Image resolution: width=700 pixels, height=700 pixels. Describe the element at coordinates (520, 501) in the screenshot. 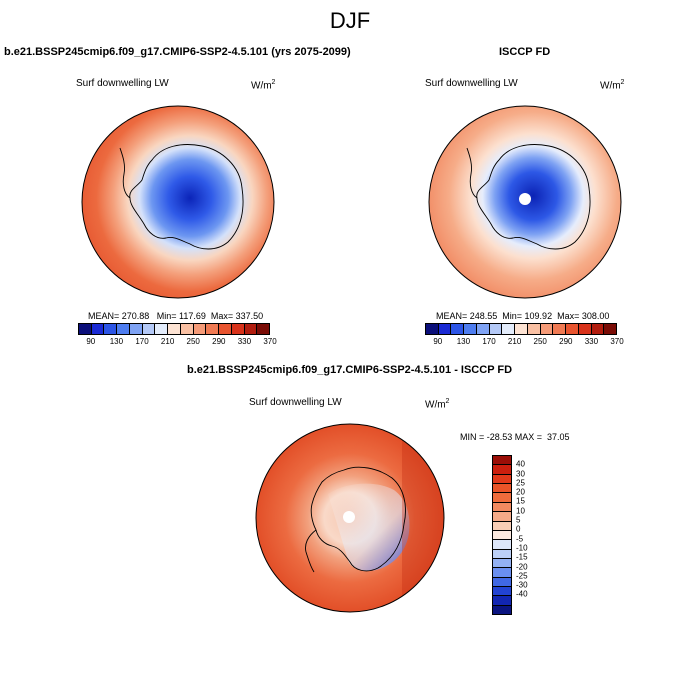

I see `diff-colorbar-tick-label: 15` at that location.